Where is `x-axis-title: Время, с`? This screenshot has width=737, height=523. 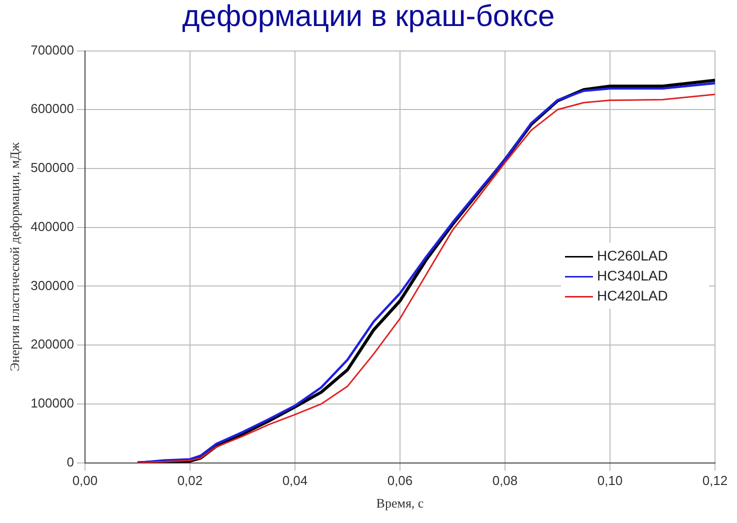
x-axis-title: Время, с is located at coordinates (400, 503).